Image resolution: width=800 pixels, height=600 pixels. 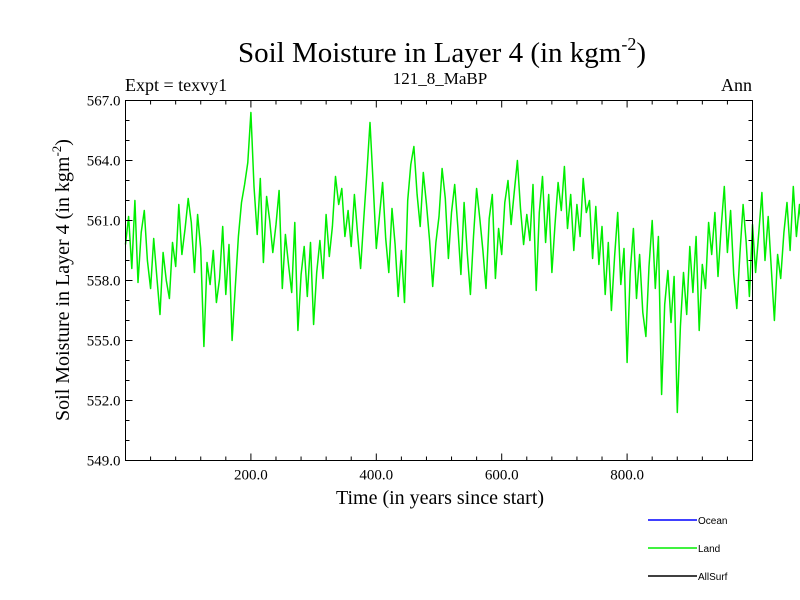 I want to click on y-tick-label: 549.0, so click(x=104, y=462).